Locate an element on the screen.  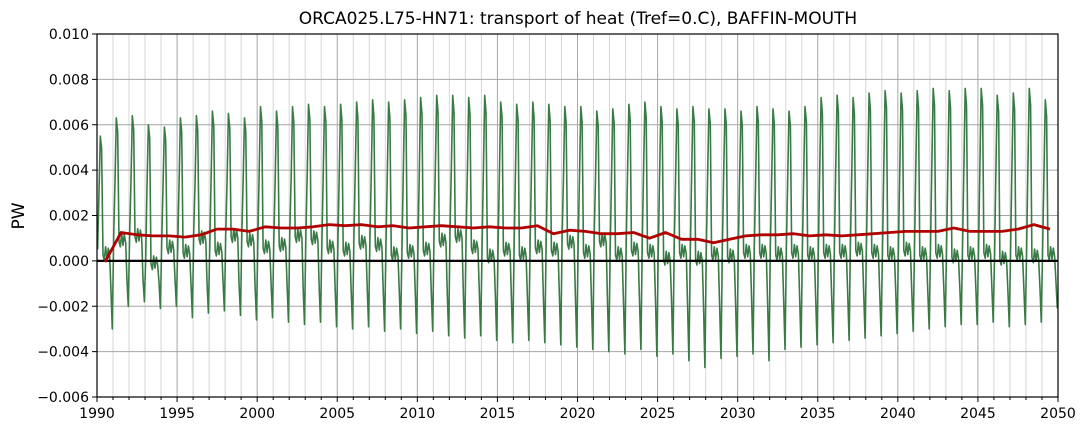
y-tick-label: −0.004 is located at coordinates (63, 353).